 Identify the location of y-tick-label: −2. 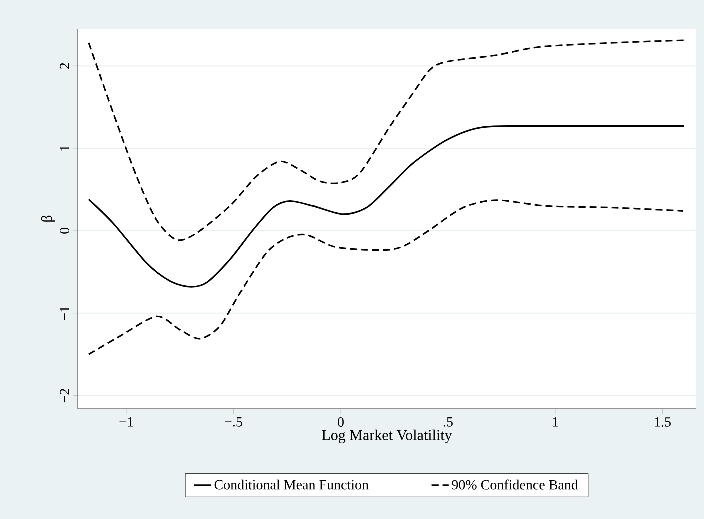
(65, 396).